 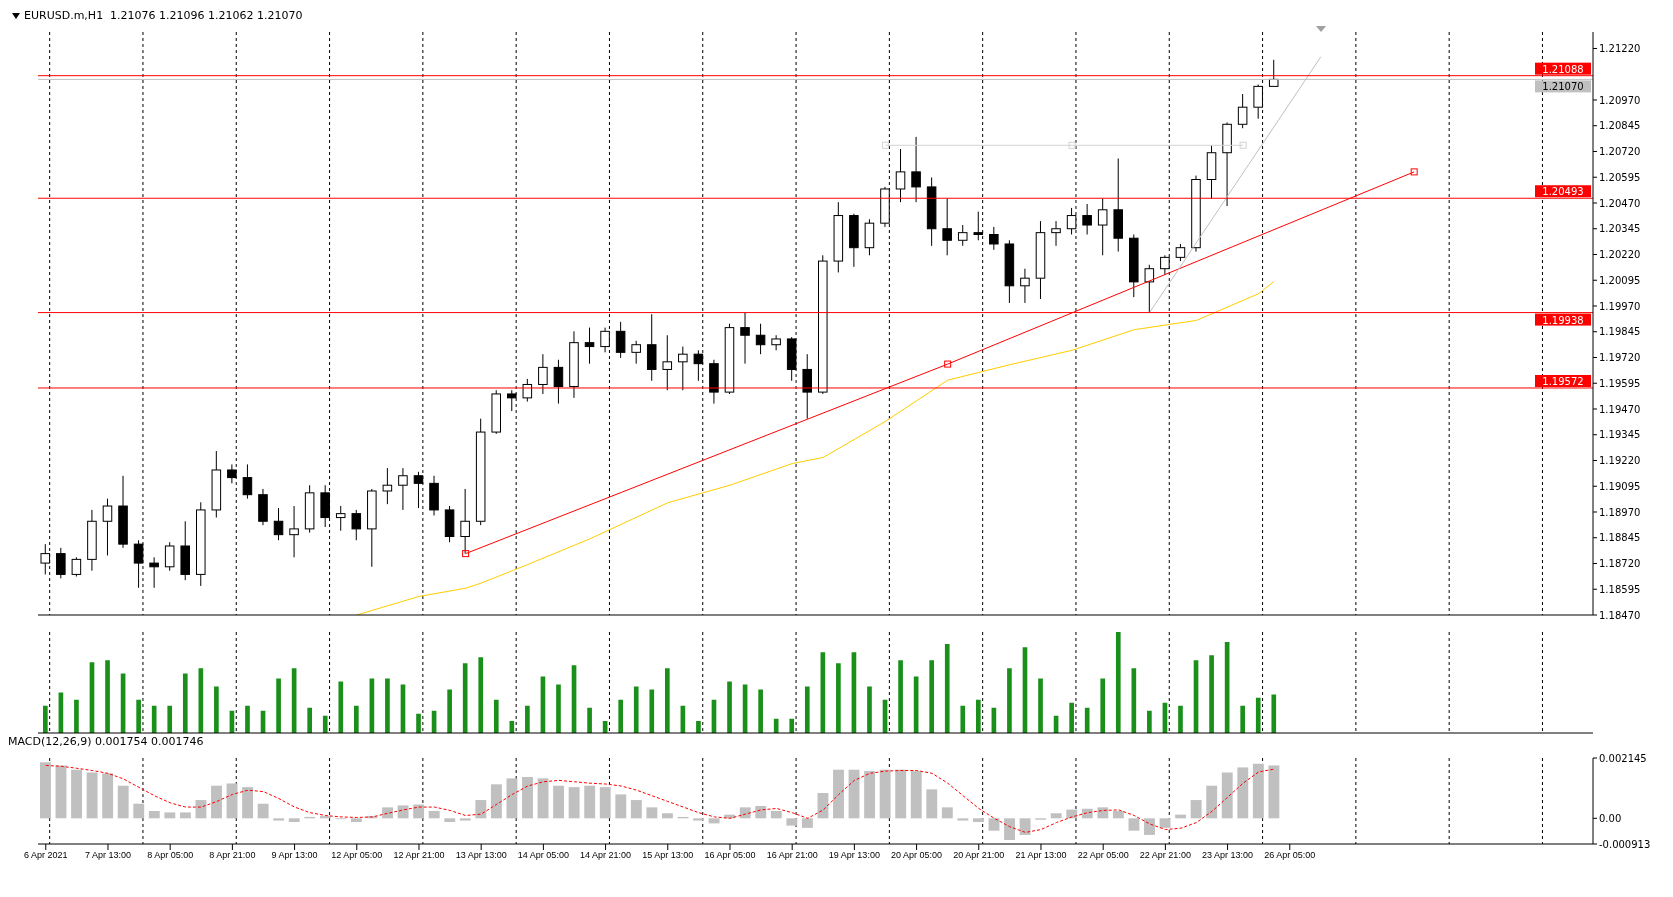 I want to click on ref-line-label: 1.20493, so click(x=1563, y=192).